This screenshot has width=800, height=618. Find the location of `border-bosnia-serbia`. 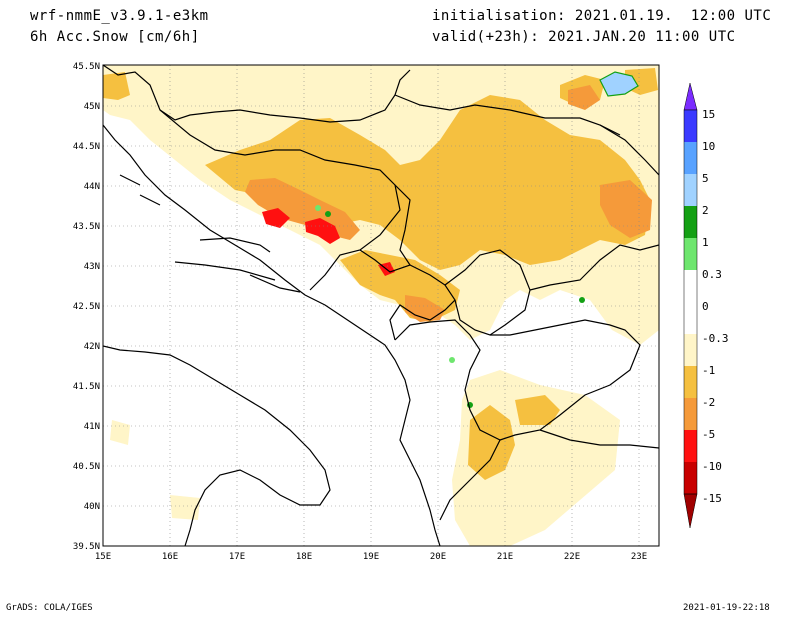

border-bosnia-serbia is located at coordinates (402, 225).